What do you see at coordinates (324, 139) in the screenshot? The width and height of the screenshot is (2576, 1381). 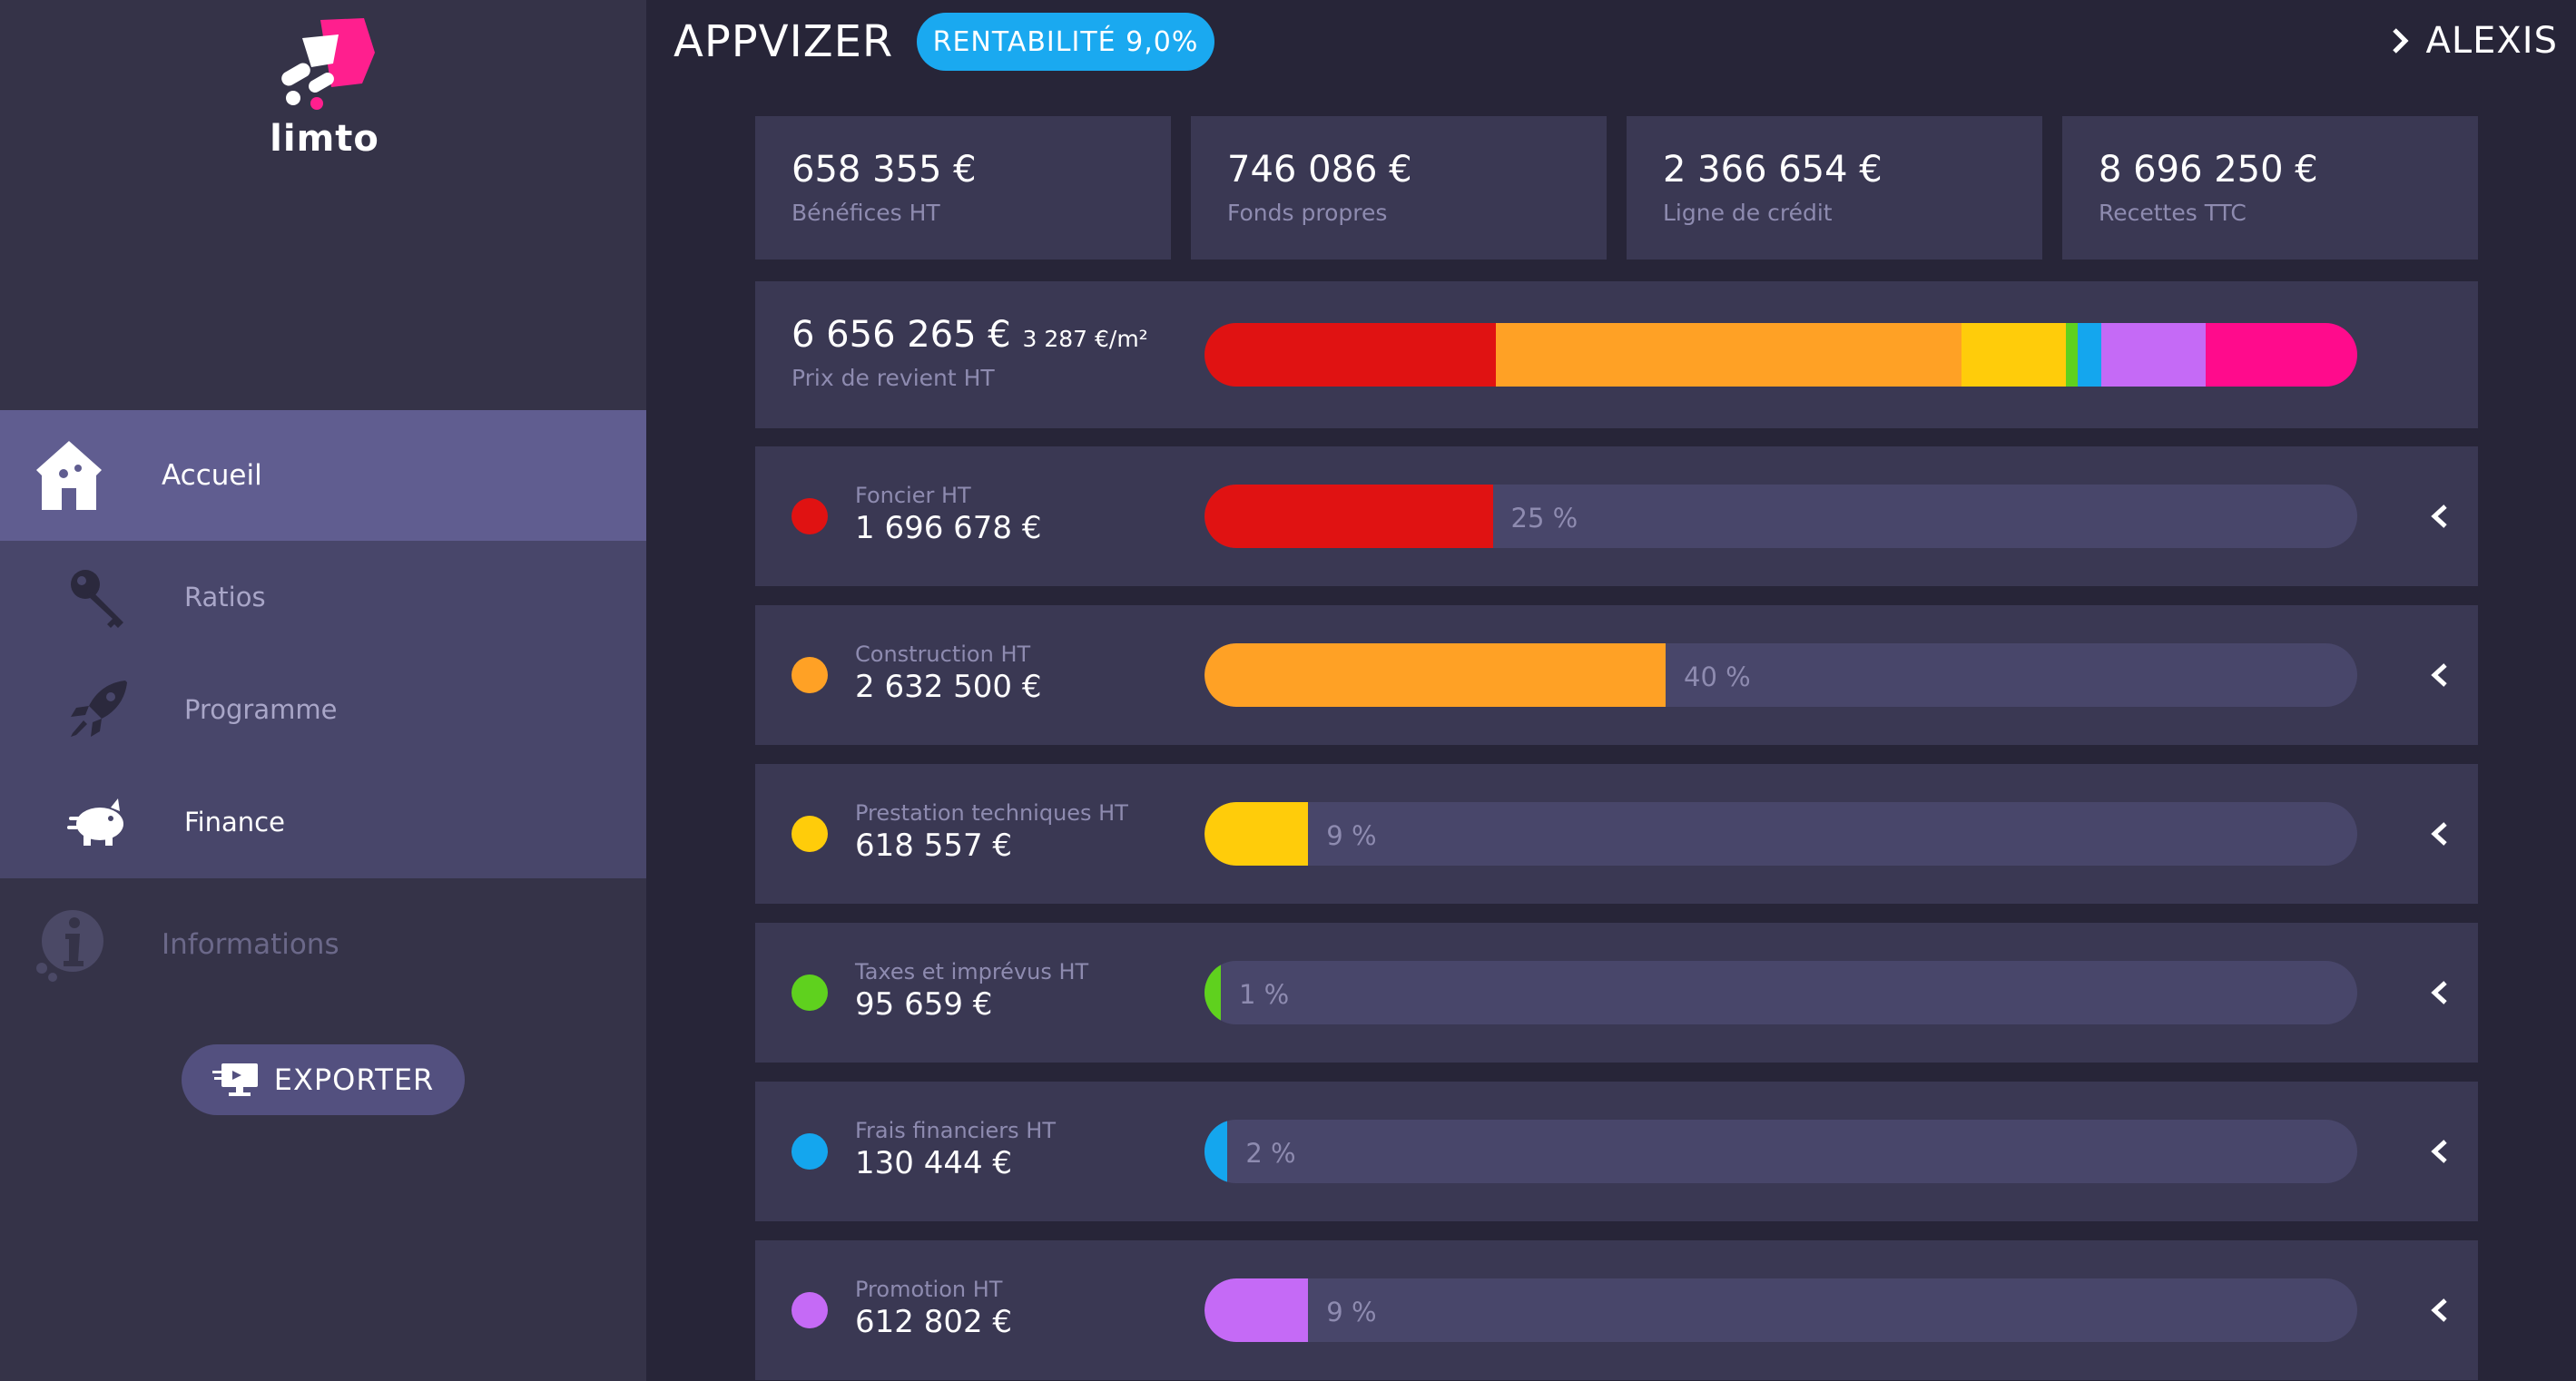 I see `logo-text: limto` at bounding box center [324, 139].